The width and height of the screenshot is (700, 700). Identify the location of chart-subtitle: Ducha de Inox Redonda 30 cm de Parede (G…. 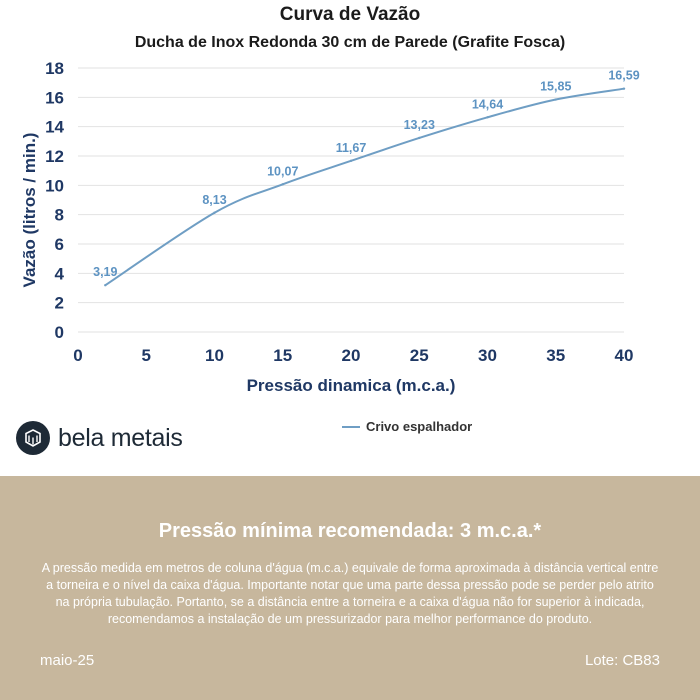
(350, 42).